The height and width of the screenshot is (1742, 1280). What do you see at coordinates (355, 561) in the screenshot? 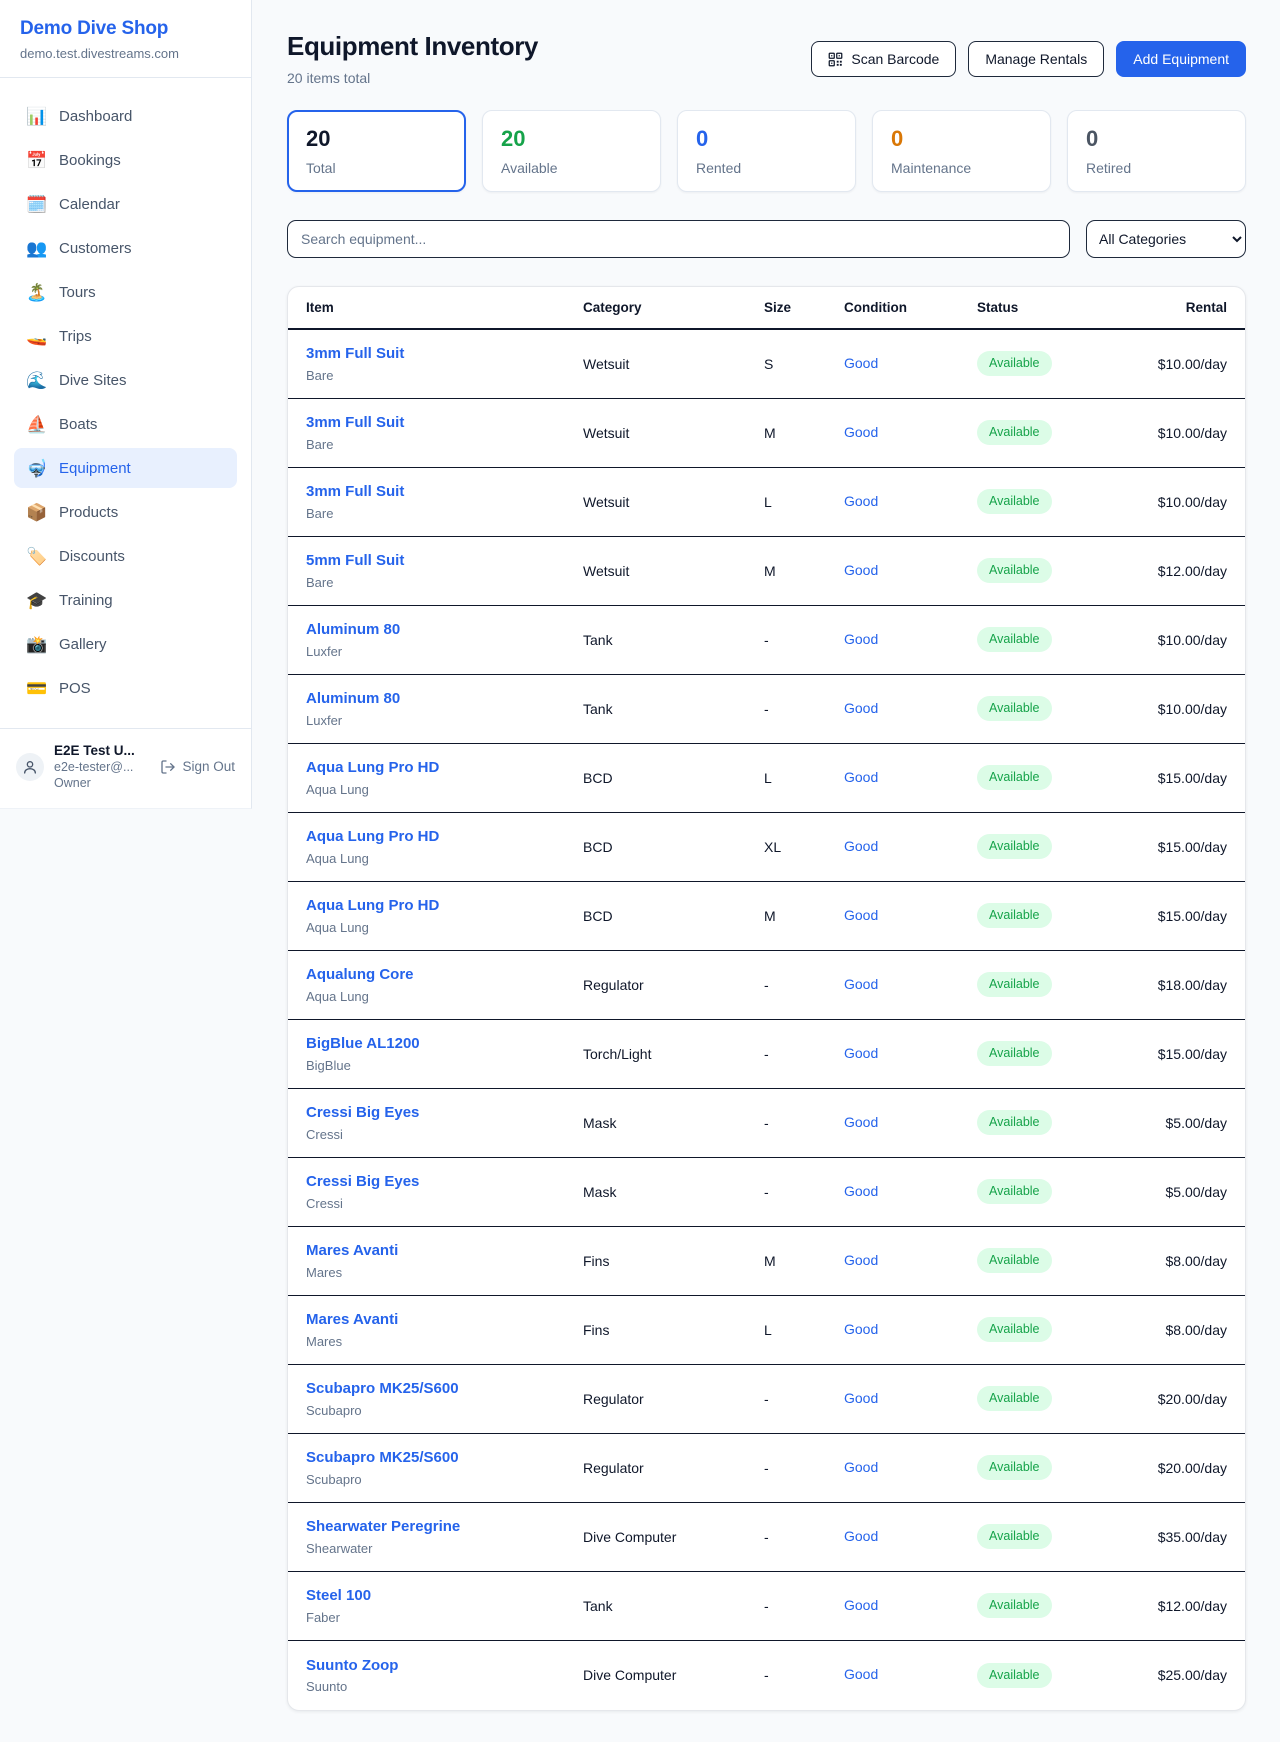
I see `item-name-link: 5mm Full Suit` at bounding box center [355, 561].